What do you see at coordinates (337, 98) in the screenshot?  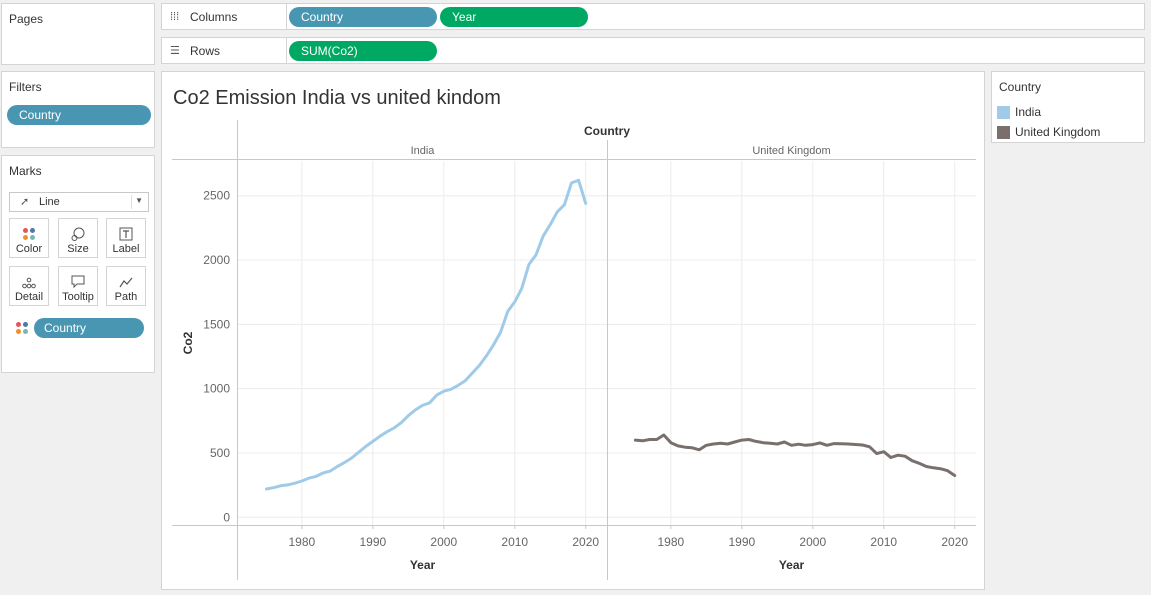 I see `worksheet-title: Co2 Emission India vs united kindom` at bounding box center [337, 98].